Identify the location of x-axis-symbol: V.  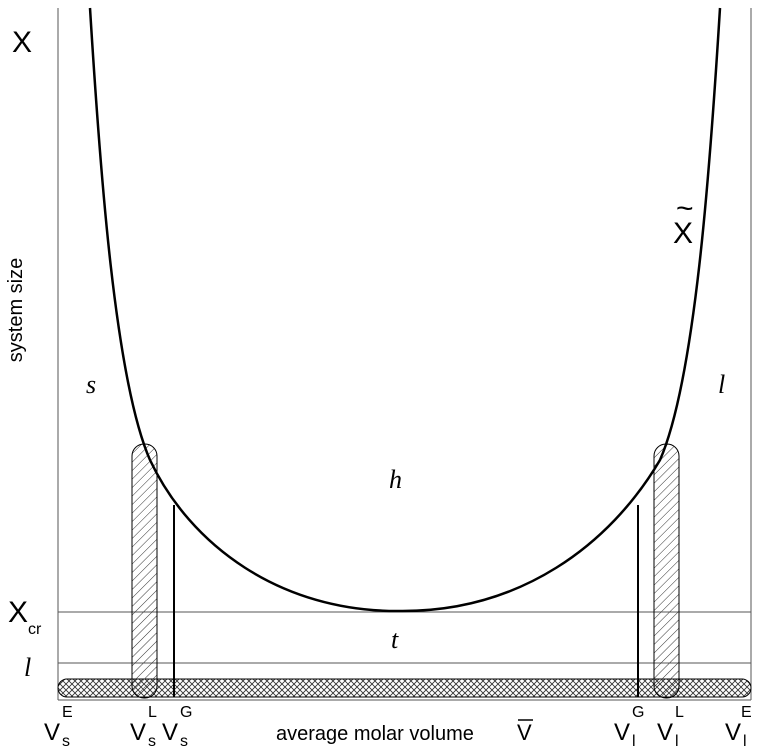
(524, 732).